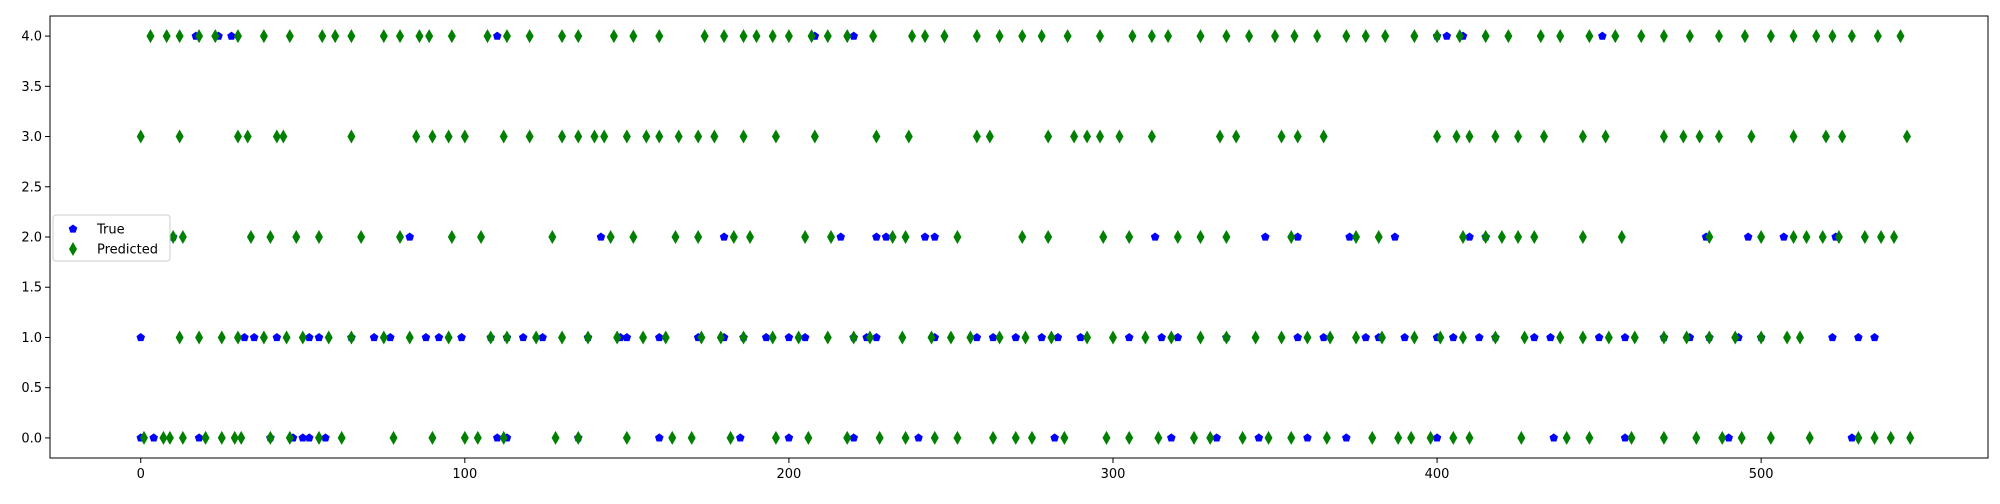 This screenshot has width=2000, height=504. Describe the element at coordinates (1113, 474) in the screenshot. I see `x-tick-label: 300` at that location.